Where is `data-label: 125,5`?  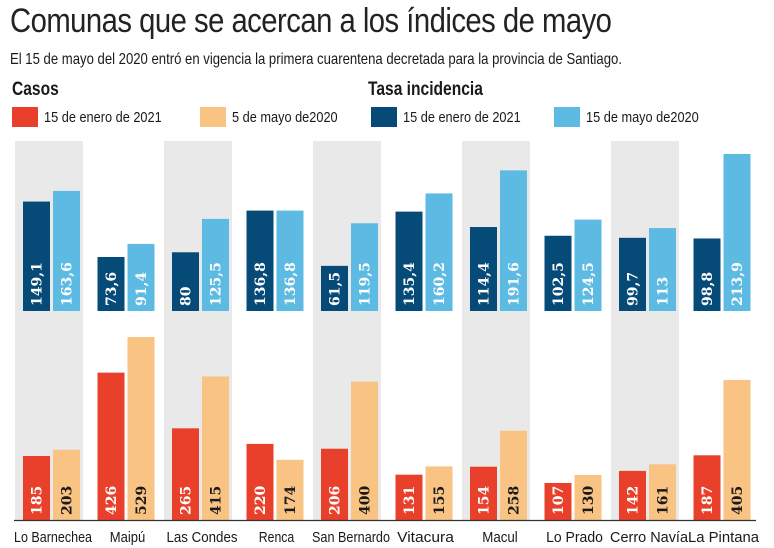 data-label: 125,5 is located at coordinates (217, 284).